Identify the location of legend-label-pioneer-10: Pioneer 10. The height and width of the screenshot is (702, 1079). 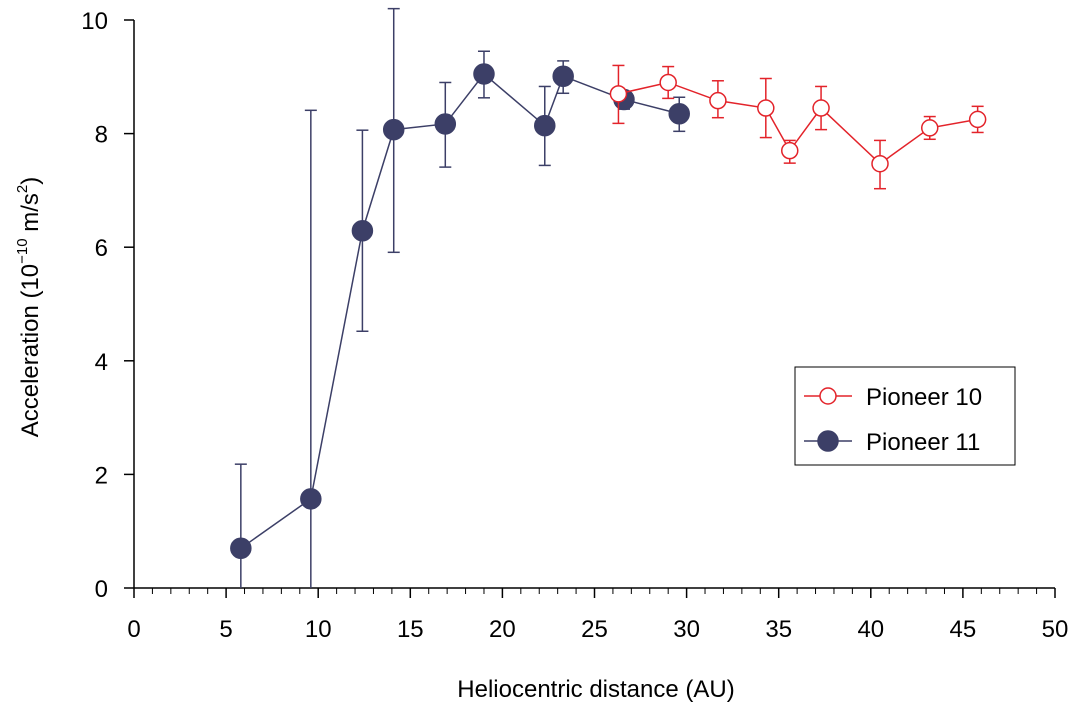
(924, 397).